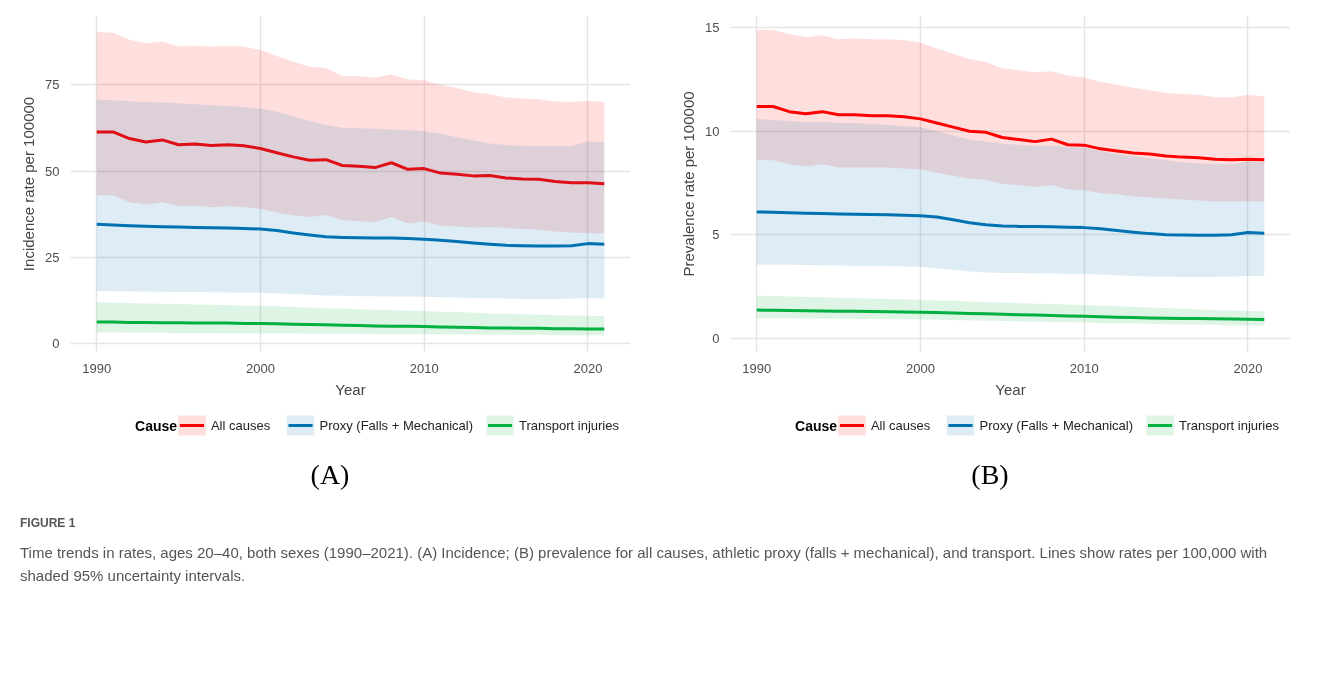 This screenshot has height=700, width=1325. I want to click on y-tick-label: 5, so click(716, 235).